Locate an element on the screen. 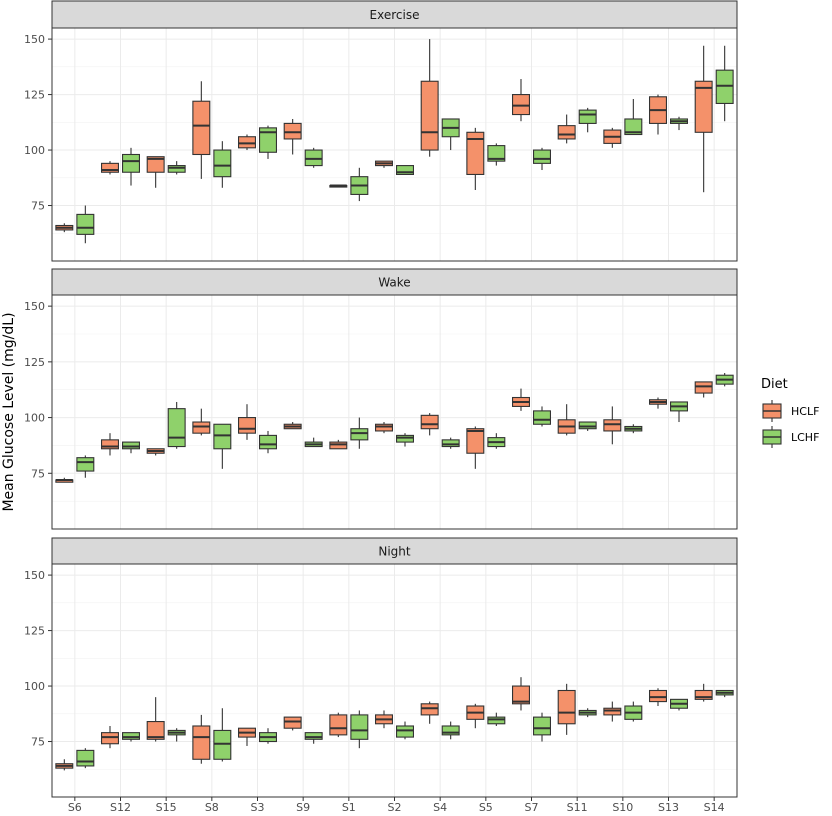 The image size is (832, 816). box-lchf-s6 is located at coordinates (85, 224).